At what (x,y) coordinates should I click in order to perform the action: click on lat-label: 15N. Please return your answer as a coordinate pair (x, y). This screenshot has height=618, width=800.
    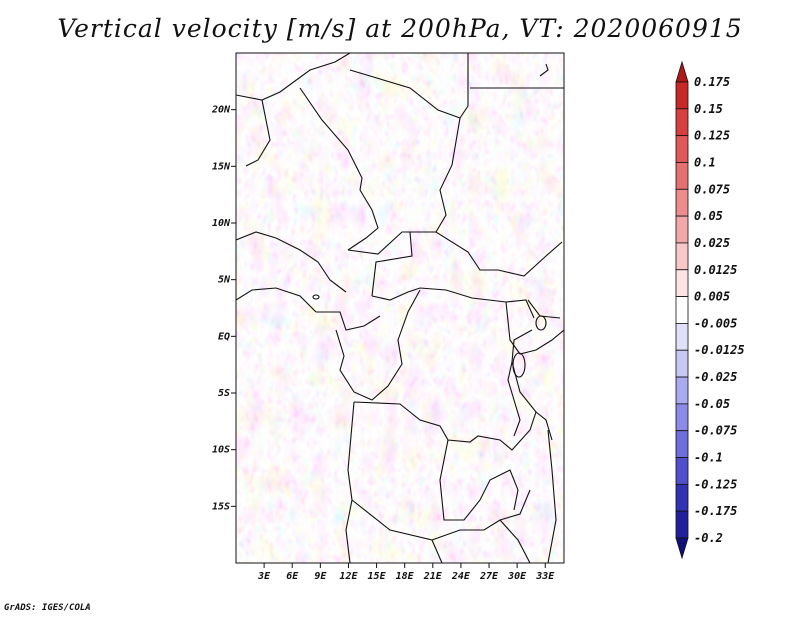
    Looking at the image, I should click on (221, 166).